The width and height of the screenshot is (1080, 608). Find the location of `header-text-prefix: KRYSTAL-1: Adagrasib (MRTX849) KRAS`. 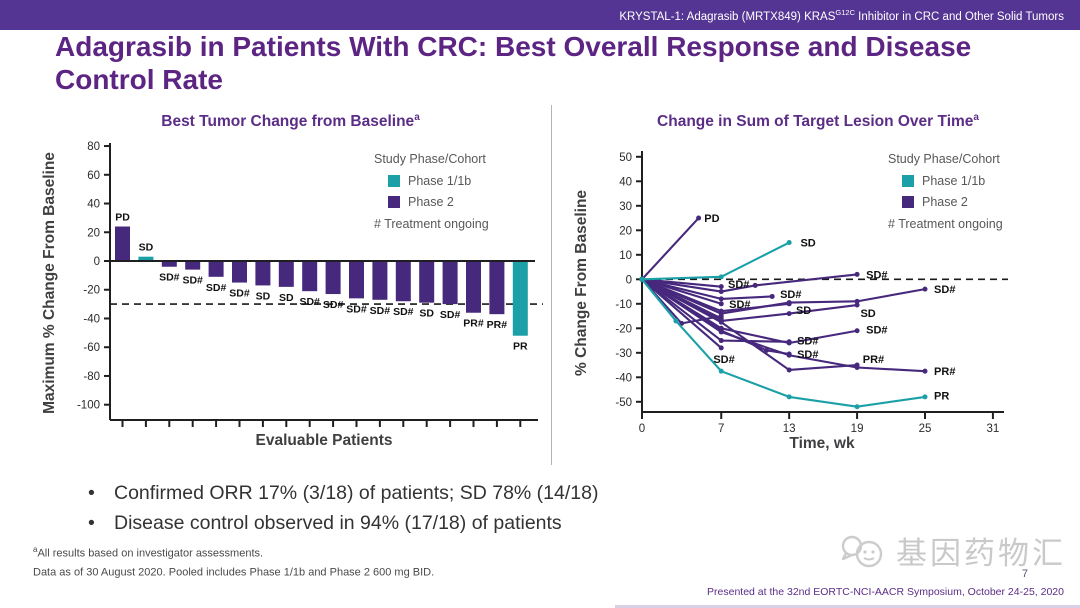

header-text-prefix: KRYSTAL-1: Adagrasib (MRTX849) KRAS is located at coordinates (727, 16).